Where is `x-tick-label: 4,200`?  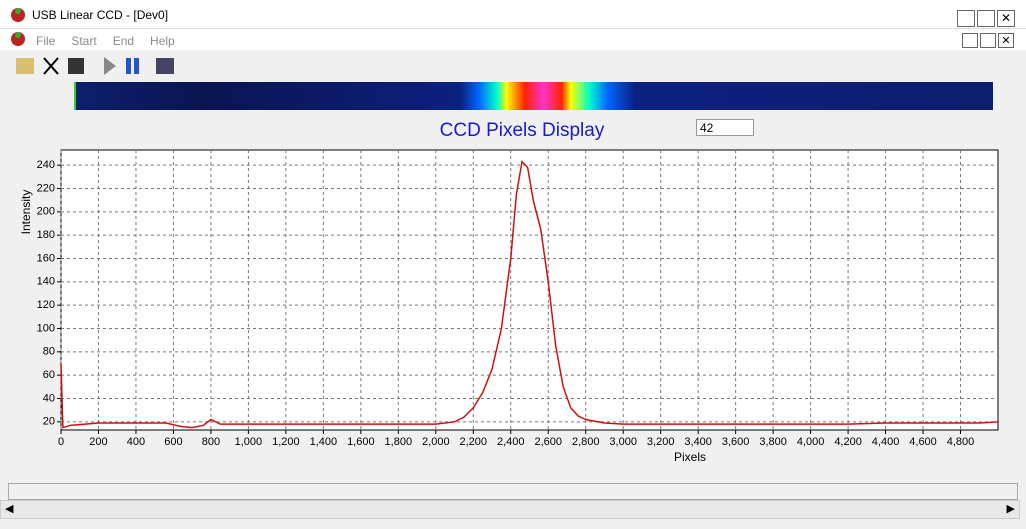 x-tick-label: 4,200 is located at coordinates (848, 442).